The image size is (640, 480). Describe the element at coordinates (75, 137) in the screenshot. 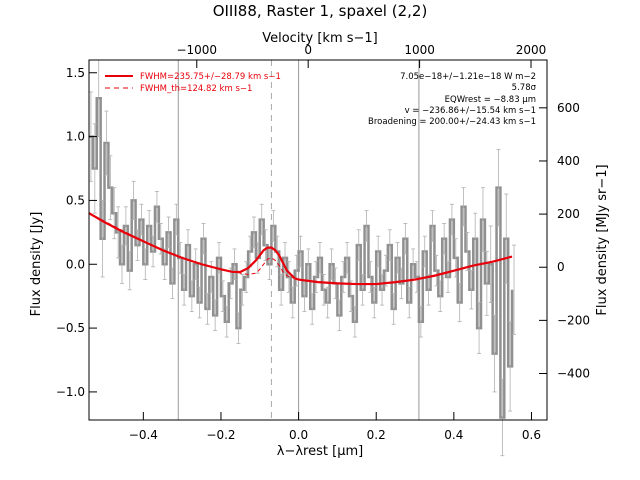

I see `left-tick-label-4: 1.0` at that location.